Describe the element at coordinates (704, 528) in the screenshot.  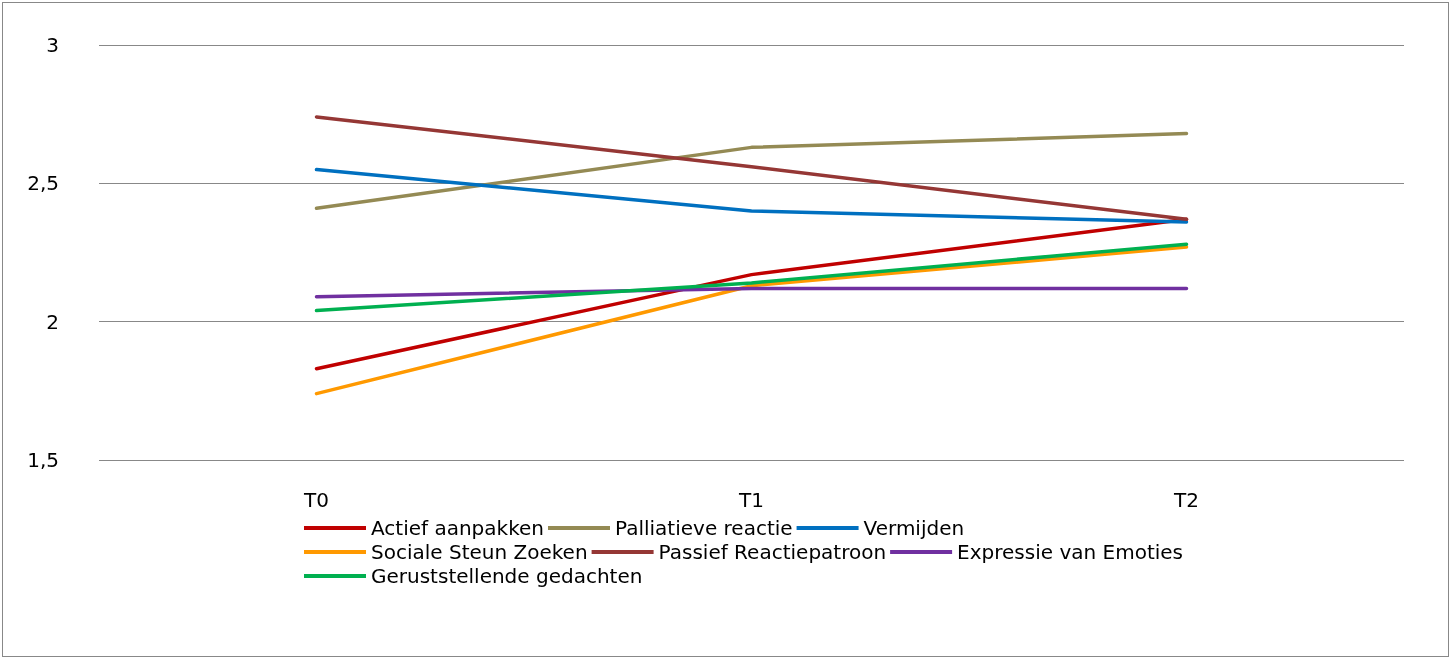
I see `legend-label: Palliatieve reactie` at that location.